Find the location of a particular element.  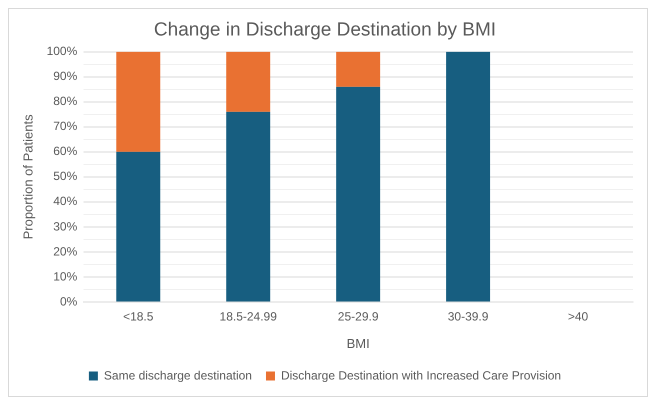

y-axis-title: Proportion of Patients is located at coordinates (28, 177).